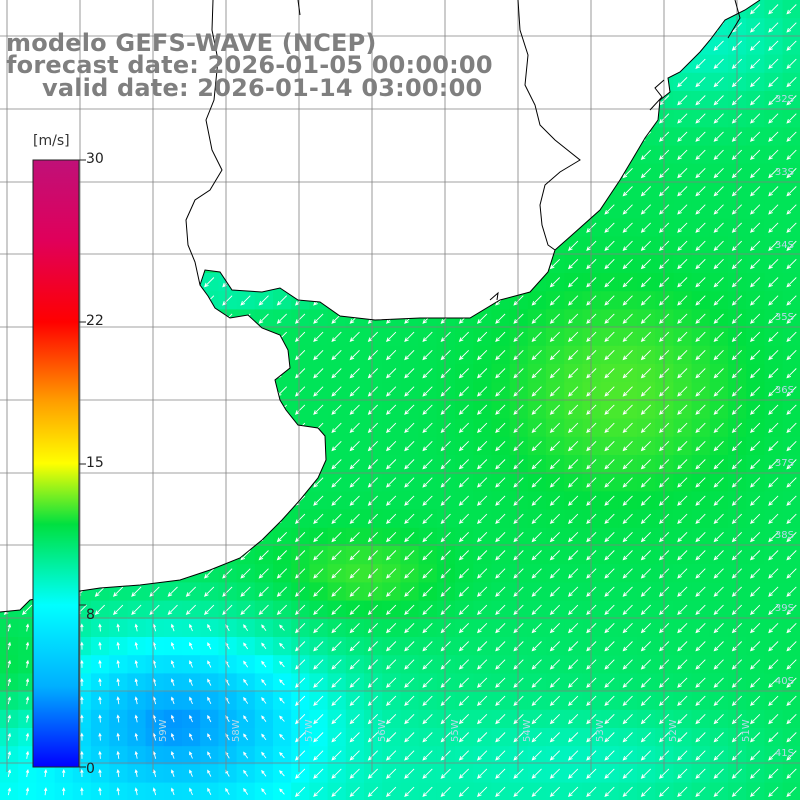  What do you see at coordinates (784, 535) in the screenshot?
I see `lat-label: 38S` at bounding box center [784, 535].